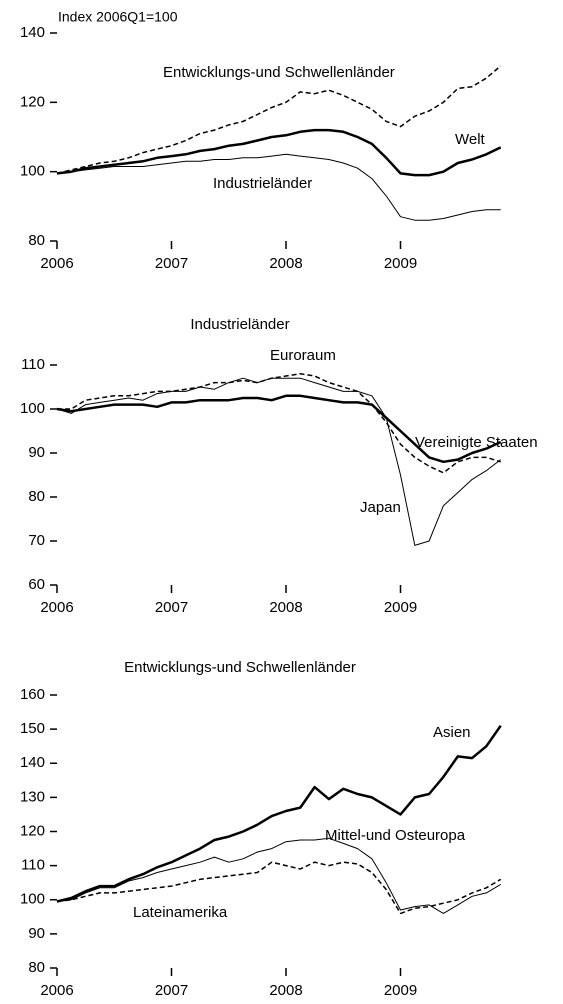 This screenshot has height=1004, width=563. I want to click on series-label: Euroraum, so click(303, 355).